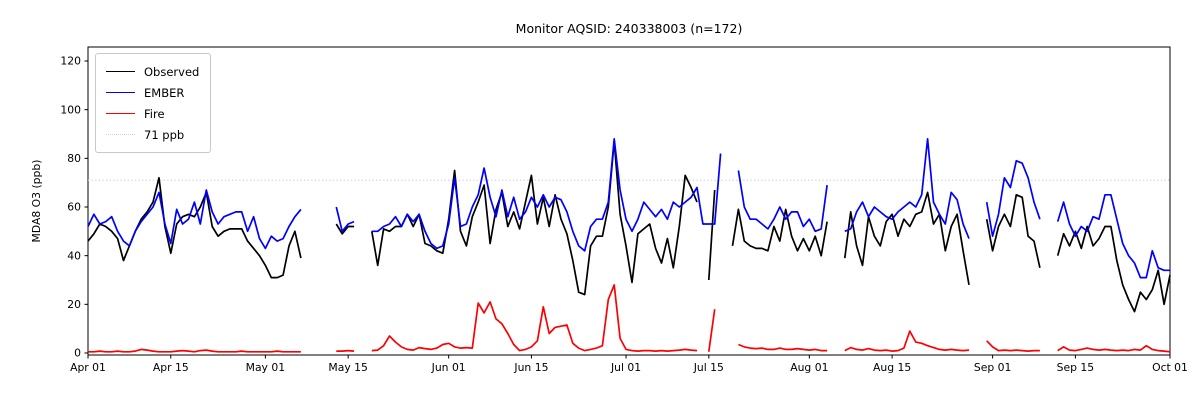 This screenshot has height=400, width=1200. Describe the element at coordinates (70, 61) in the screenshot. I see `svg-text: 120` at that location.